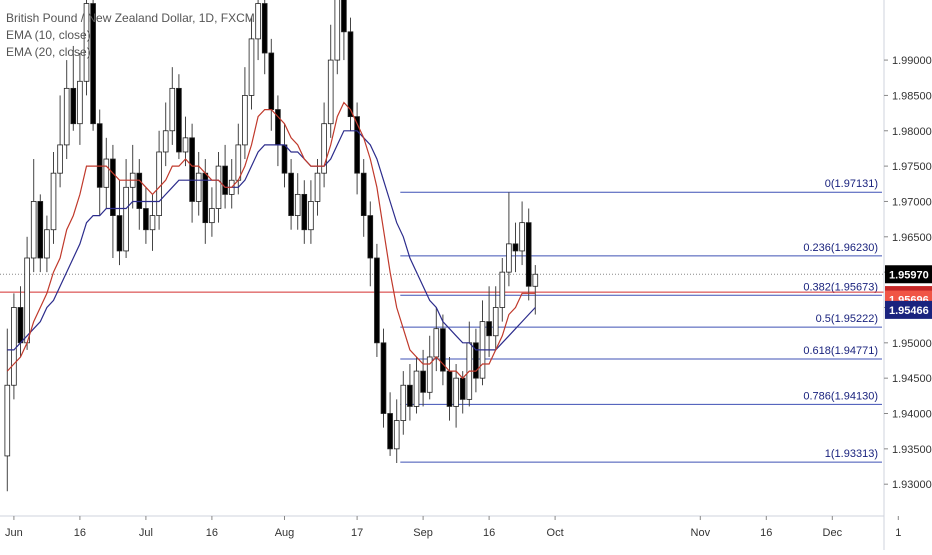  I want to click on y-tick-label: 1.96500, so click(912, 238).